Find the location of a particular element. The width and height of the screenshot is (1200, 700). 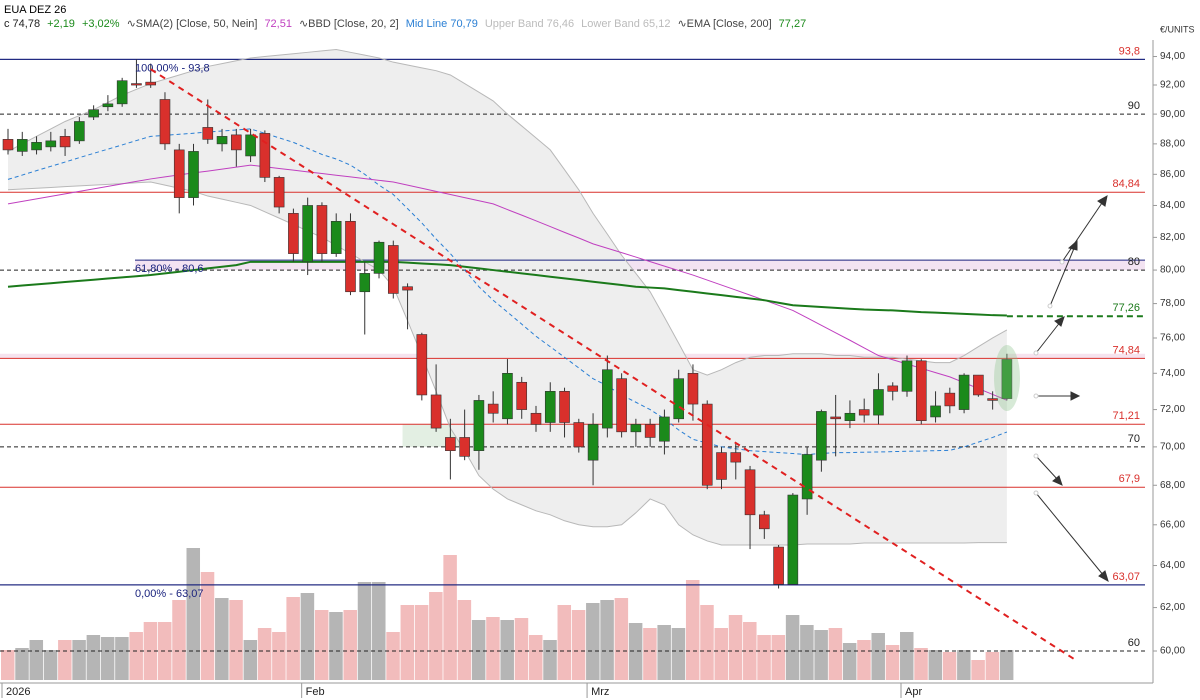

x-tick-label: Feb is located at coordinates (315, 692).